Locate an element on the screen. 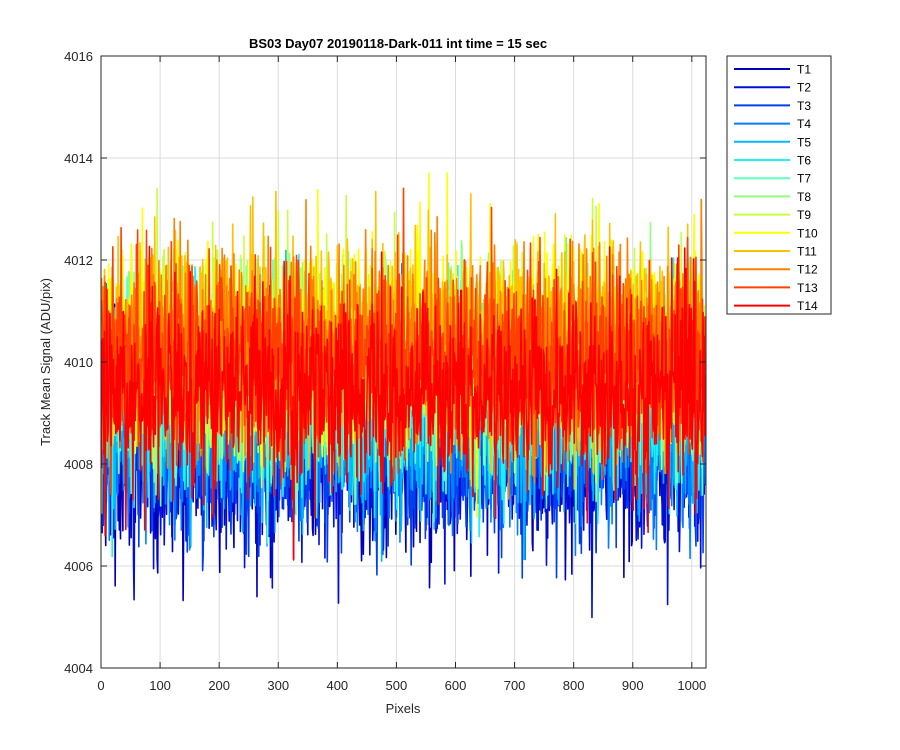  legend-label-t5: T5 is located at coordinates (804, 142).